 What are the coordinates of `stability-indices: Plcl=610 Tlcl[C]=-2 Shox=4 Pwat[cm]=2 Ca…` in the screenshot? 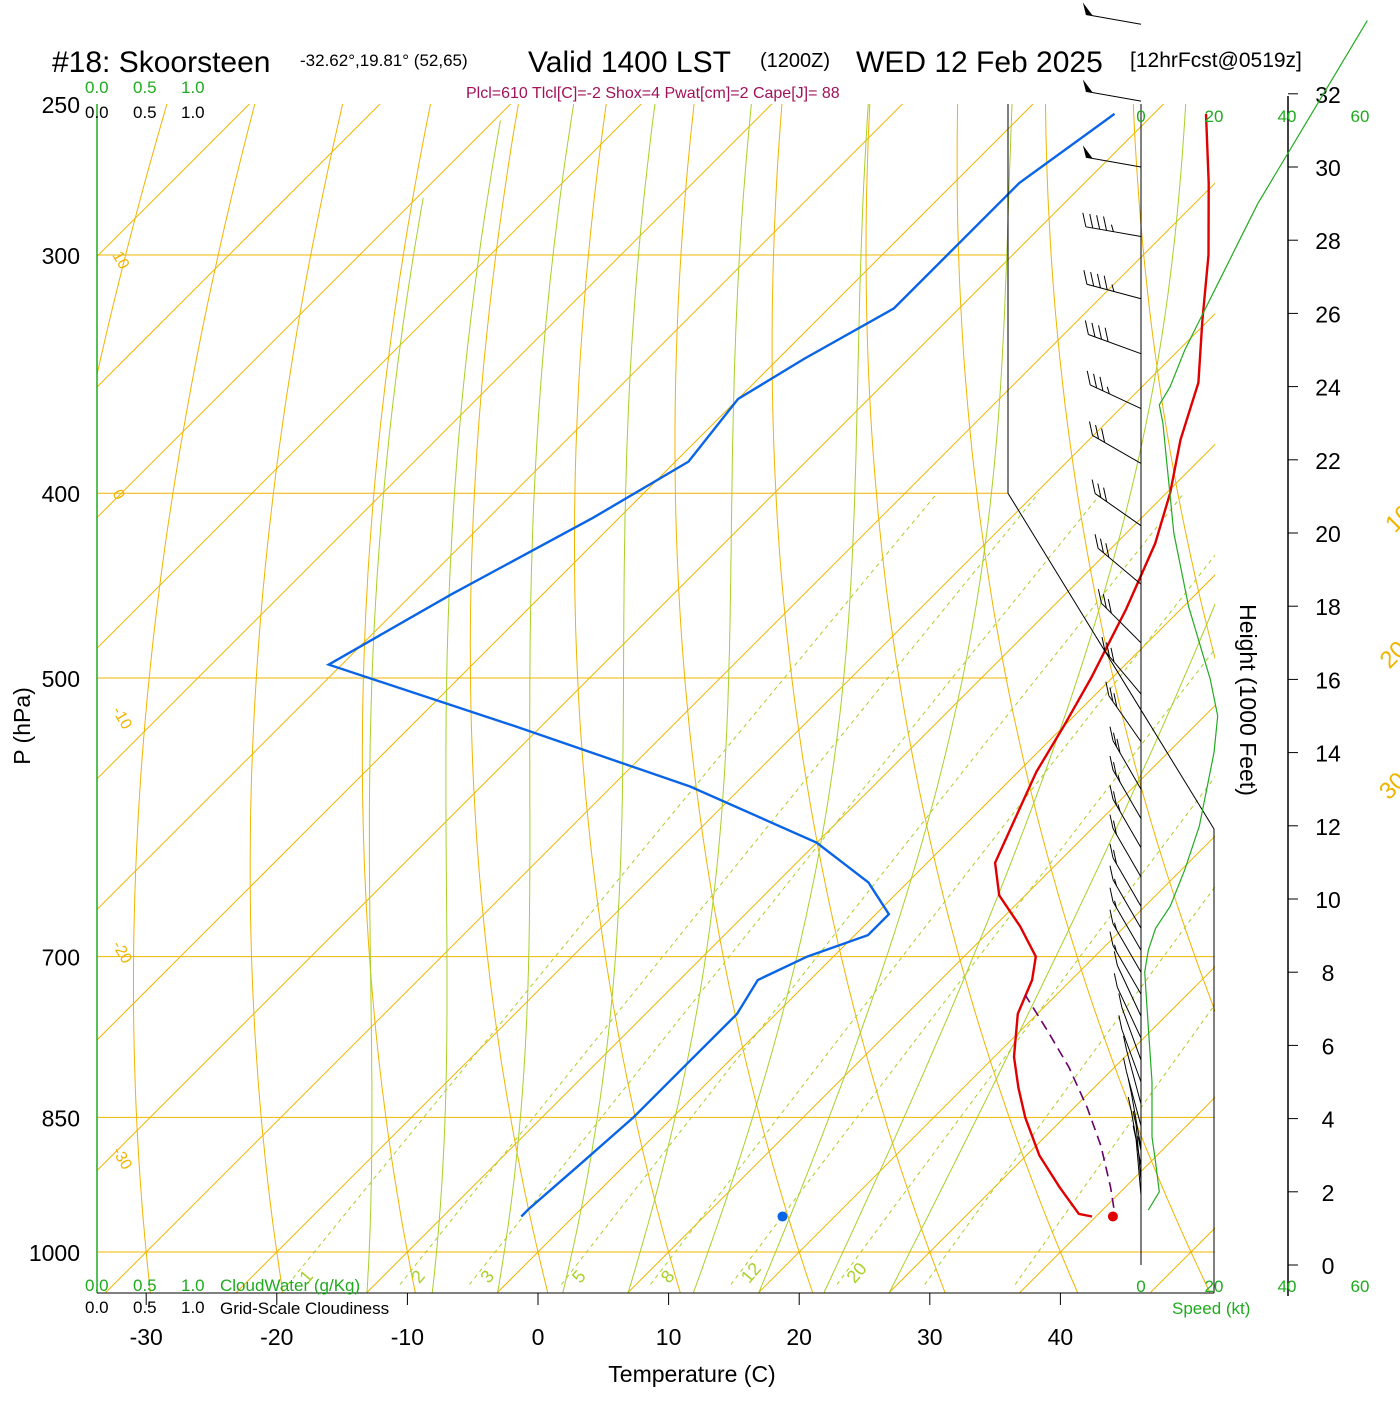 It's located at (653, 93).